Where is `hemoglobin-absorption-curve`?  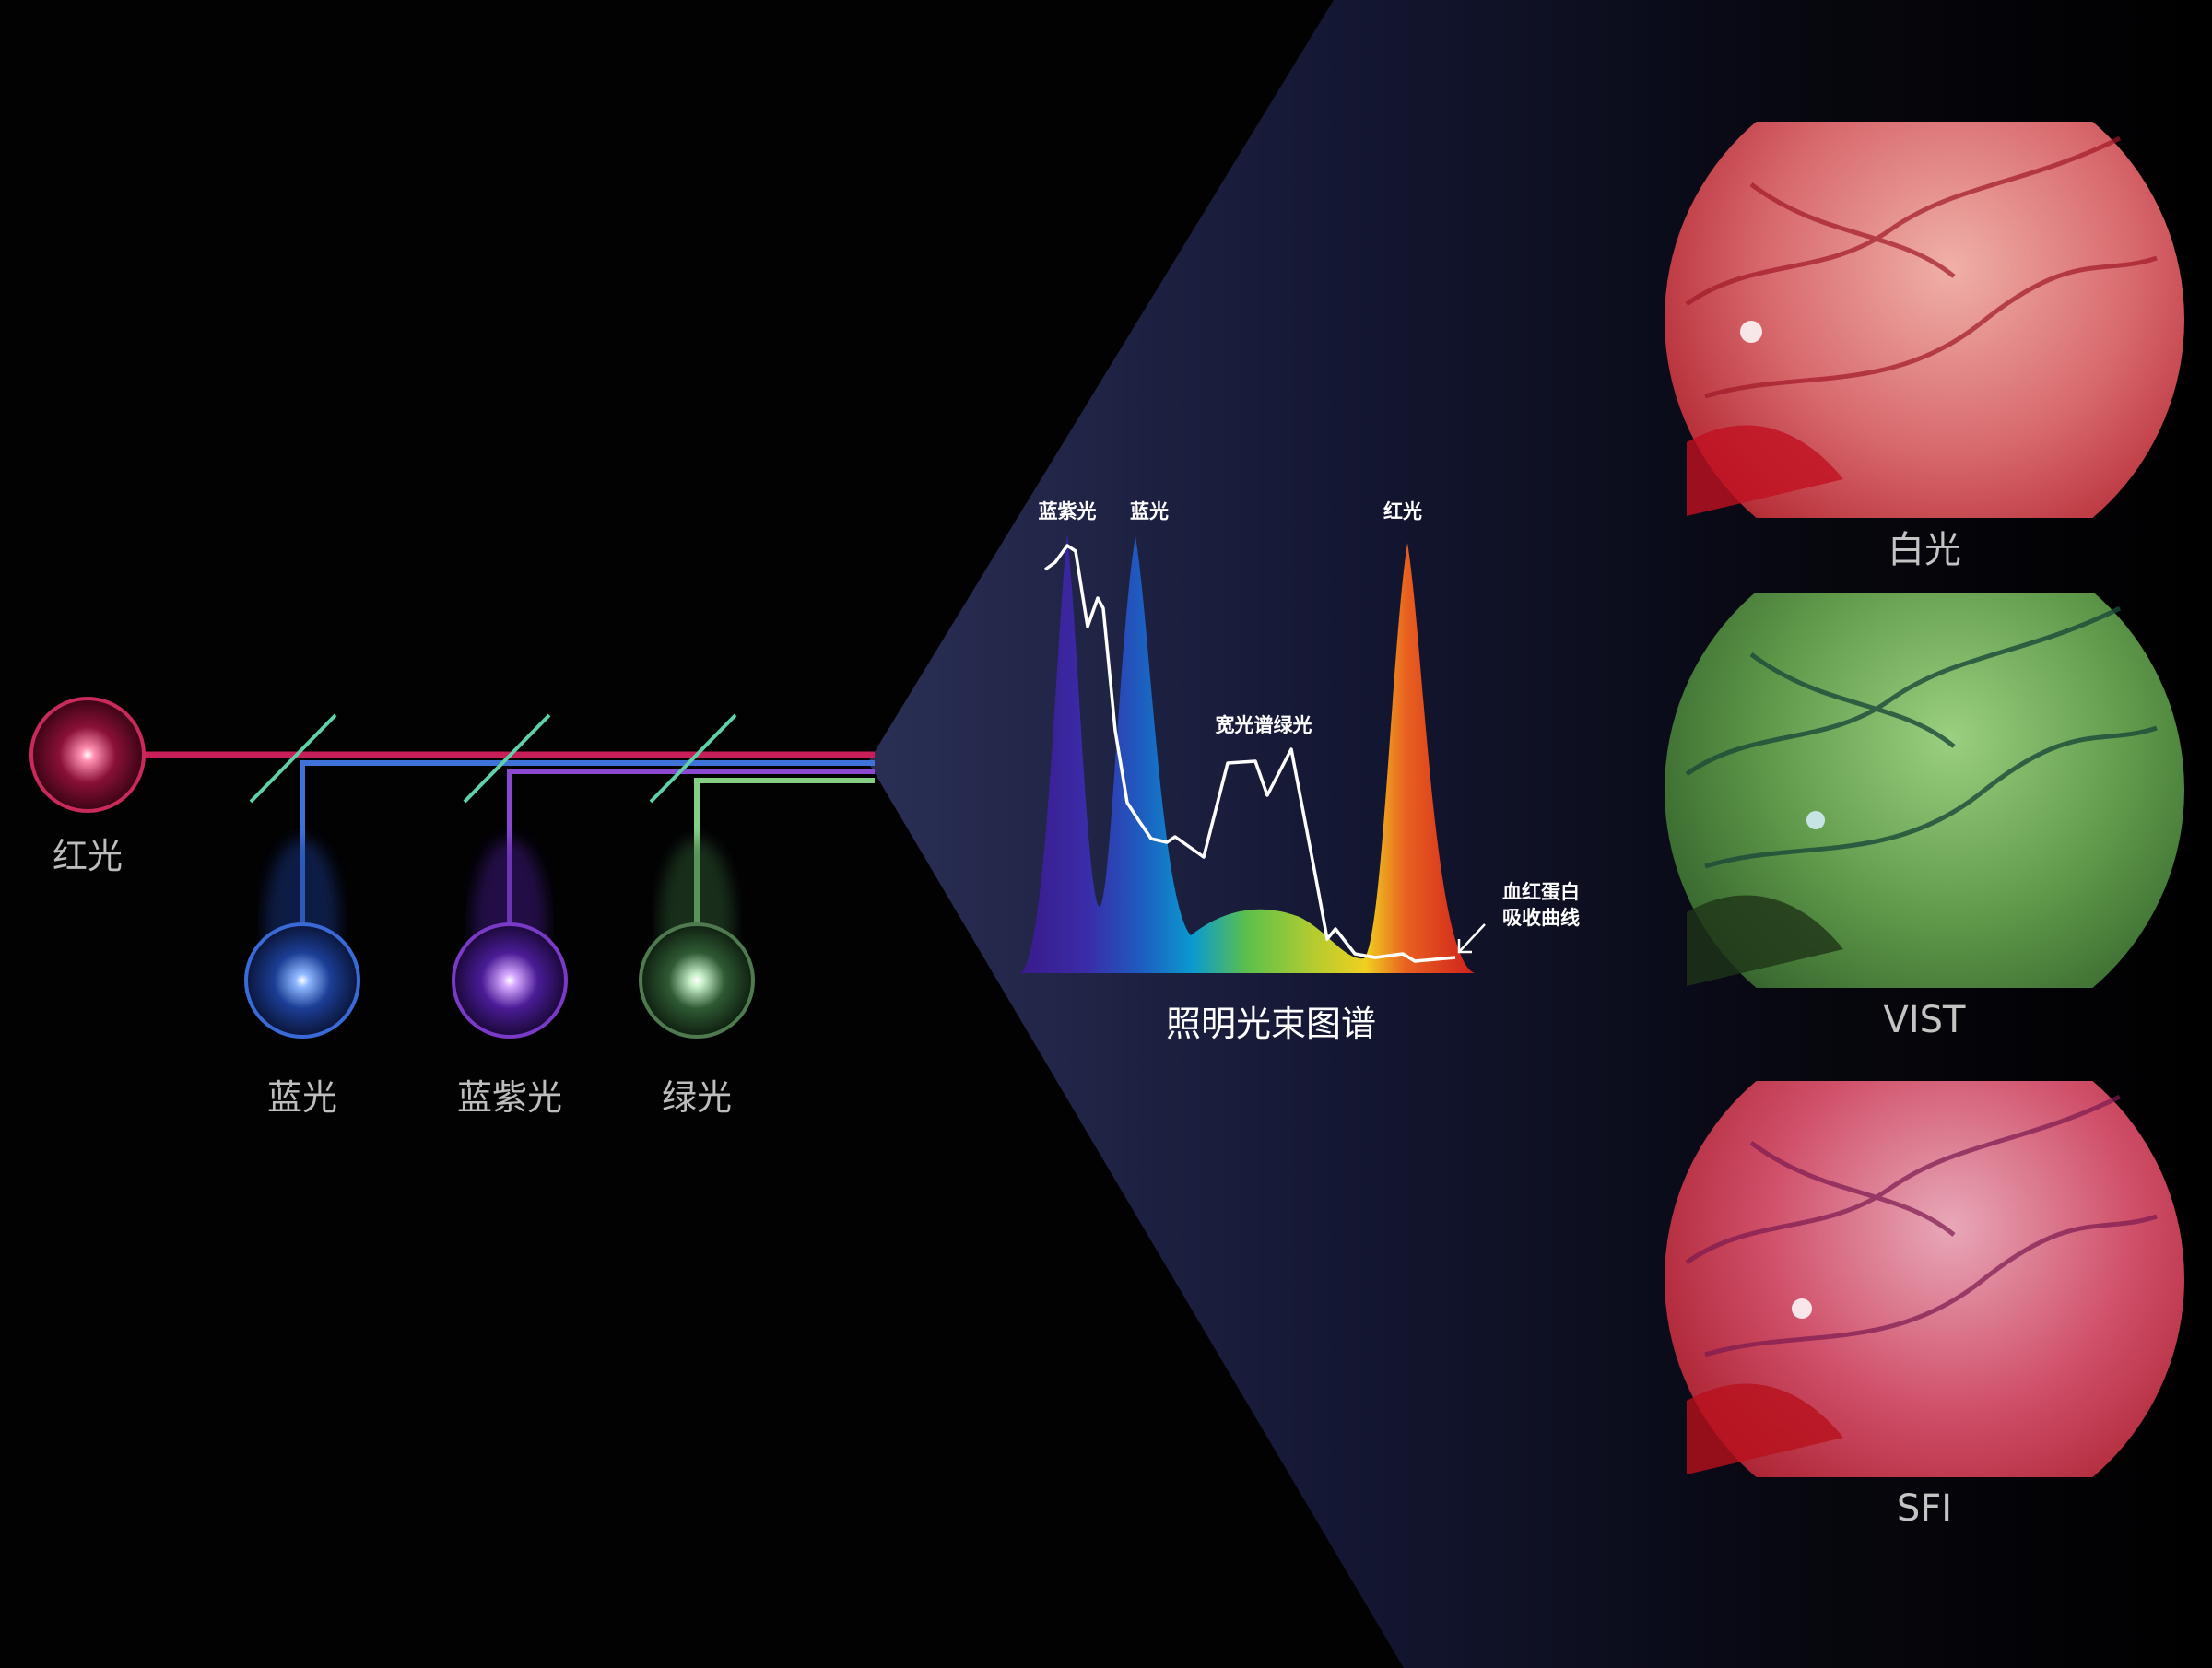 hemoglobin-absorption-curve is located at coordinates (1249, 753).